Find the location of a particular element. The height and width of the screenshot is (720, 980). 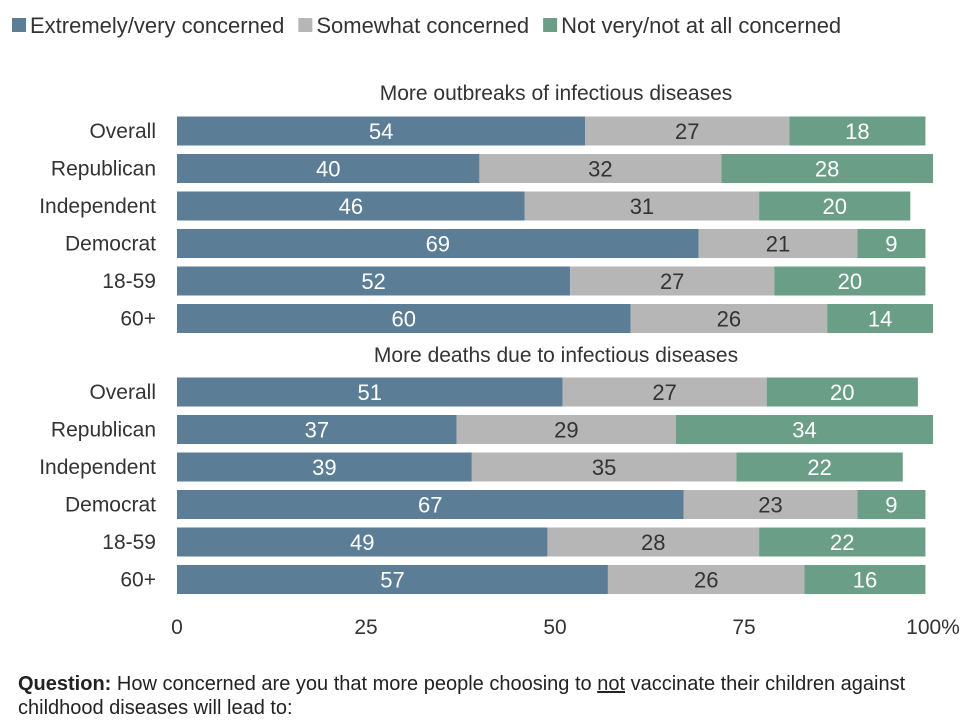

data-label: 16 is located at coordinates (865, 580).